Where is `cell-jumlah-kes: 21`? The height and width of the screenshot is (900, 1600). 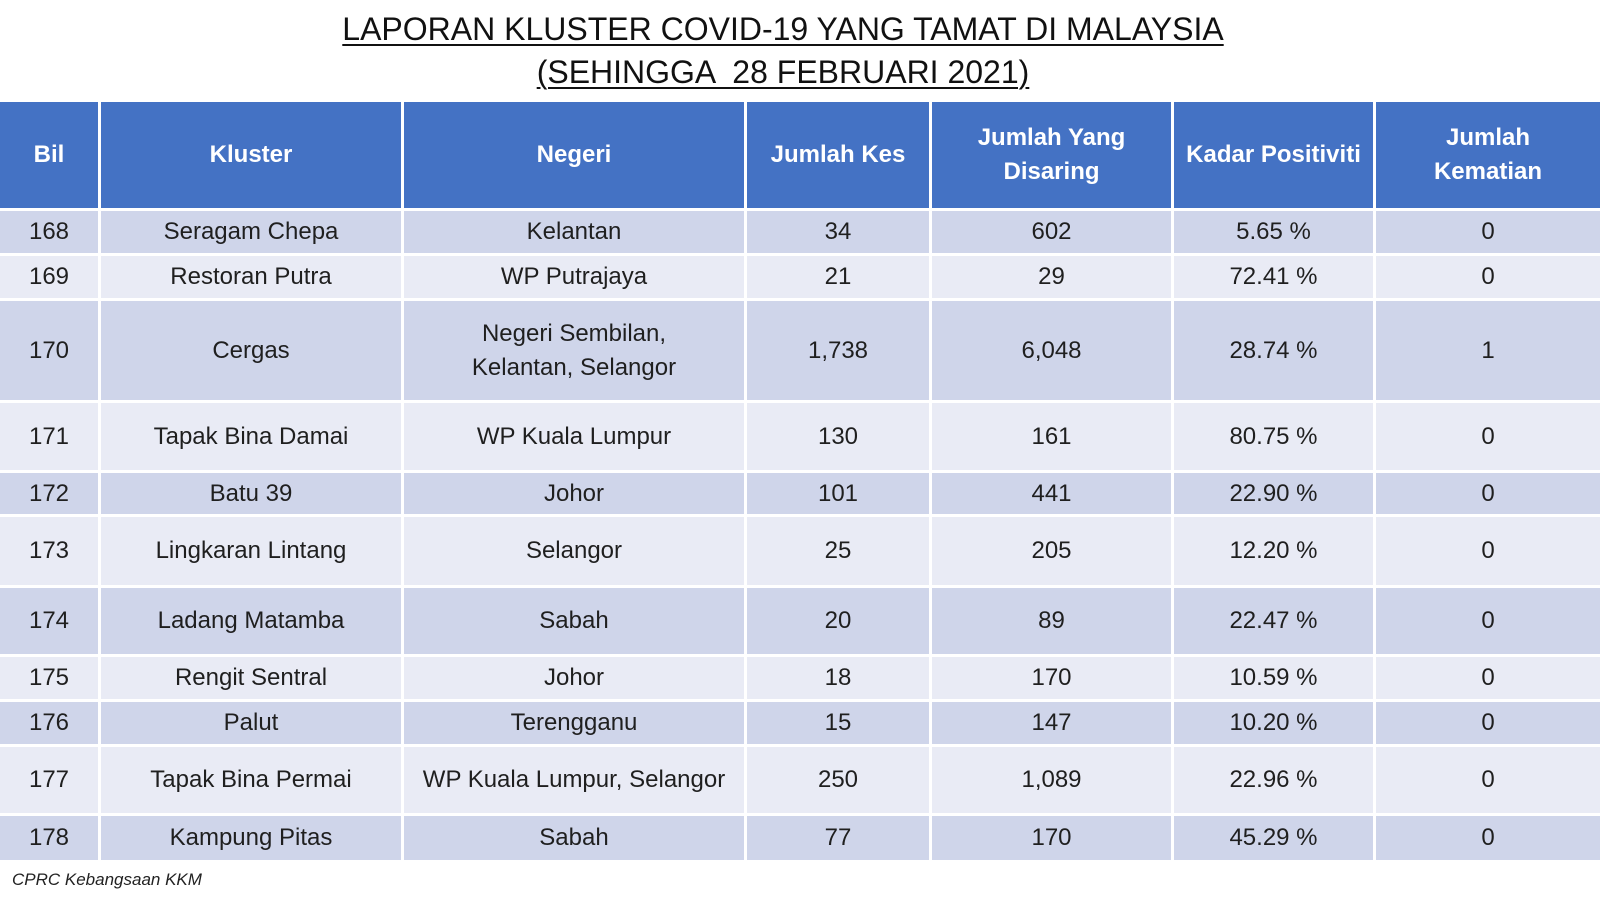
cell-jumlah-kes: 21 is located at coordinates (838, 277).